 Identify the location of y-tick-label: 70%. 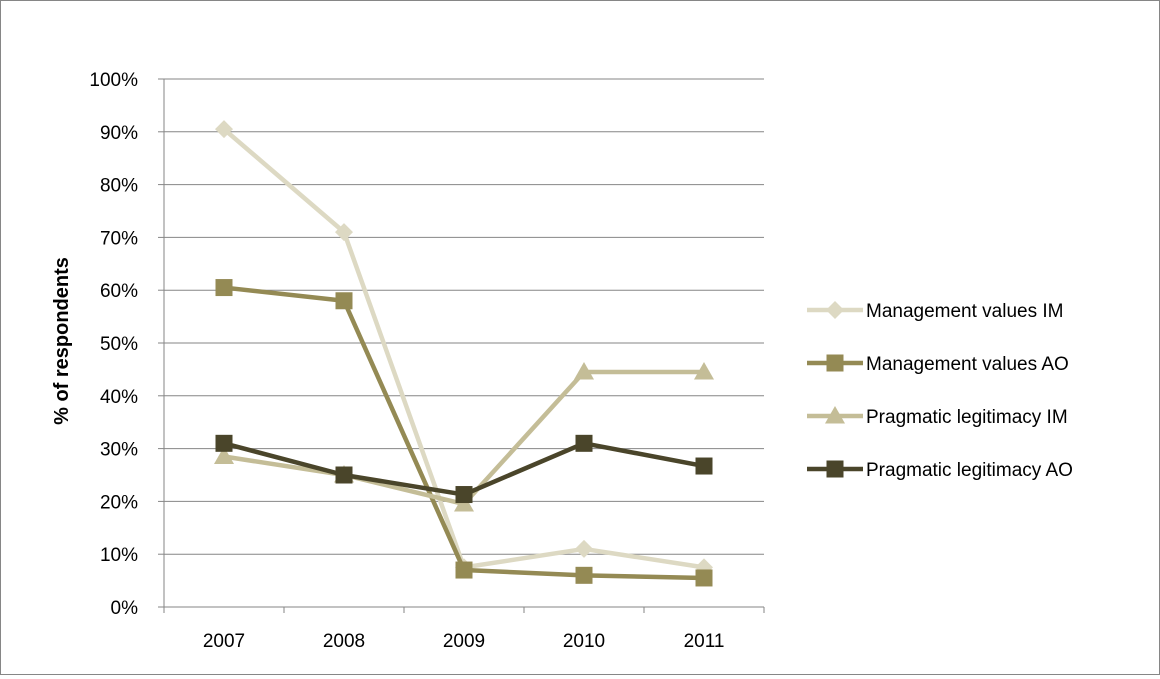
(119, 238).